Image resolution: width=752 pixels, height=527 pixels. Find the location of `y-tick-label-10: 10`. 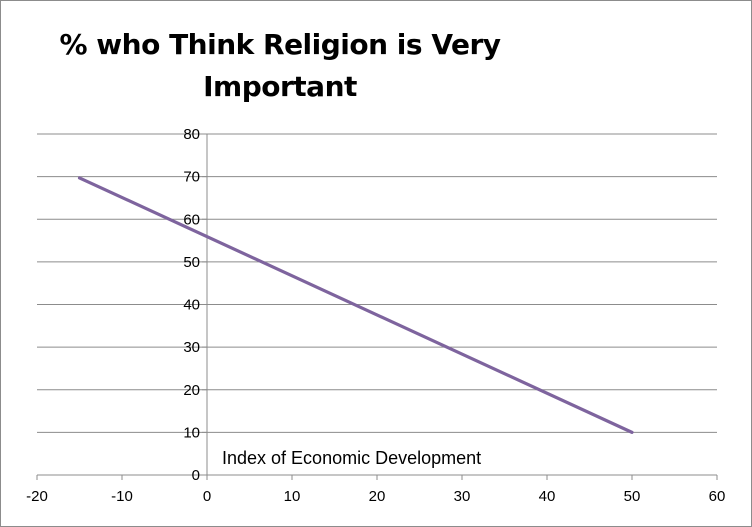

y-tick-label-10: 10 is located at coordinates (191, 432).